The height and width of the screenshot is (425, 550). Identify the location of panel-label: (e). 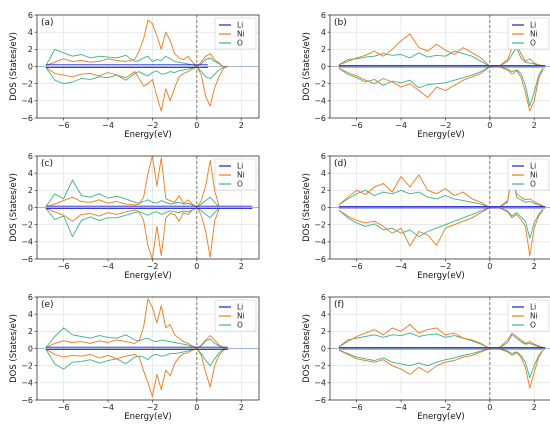
(47, 305).